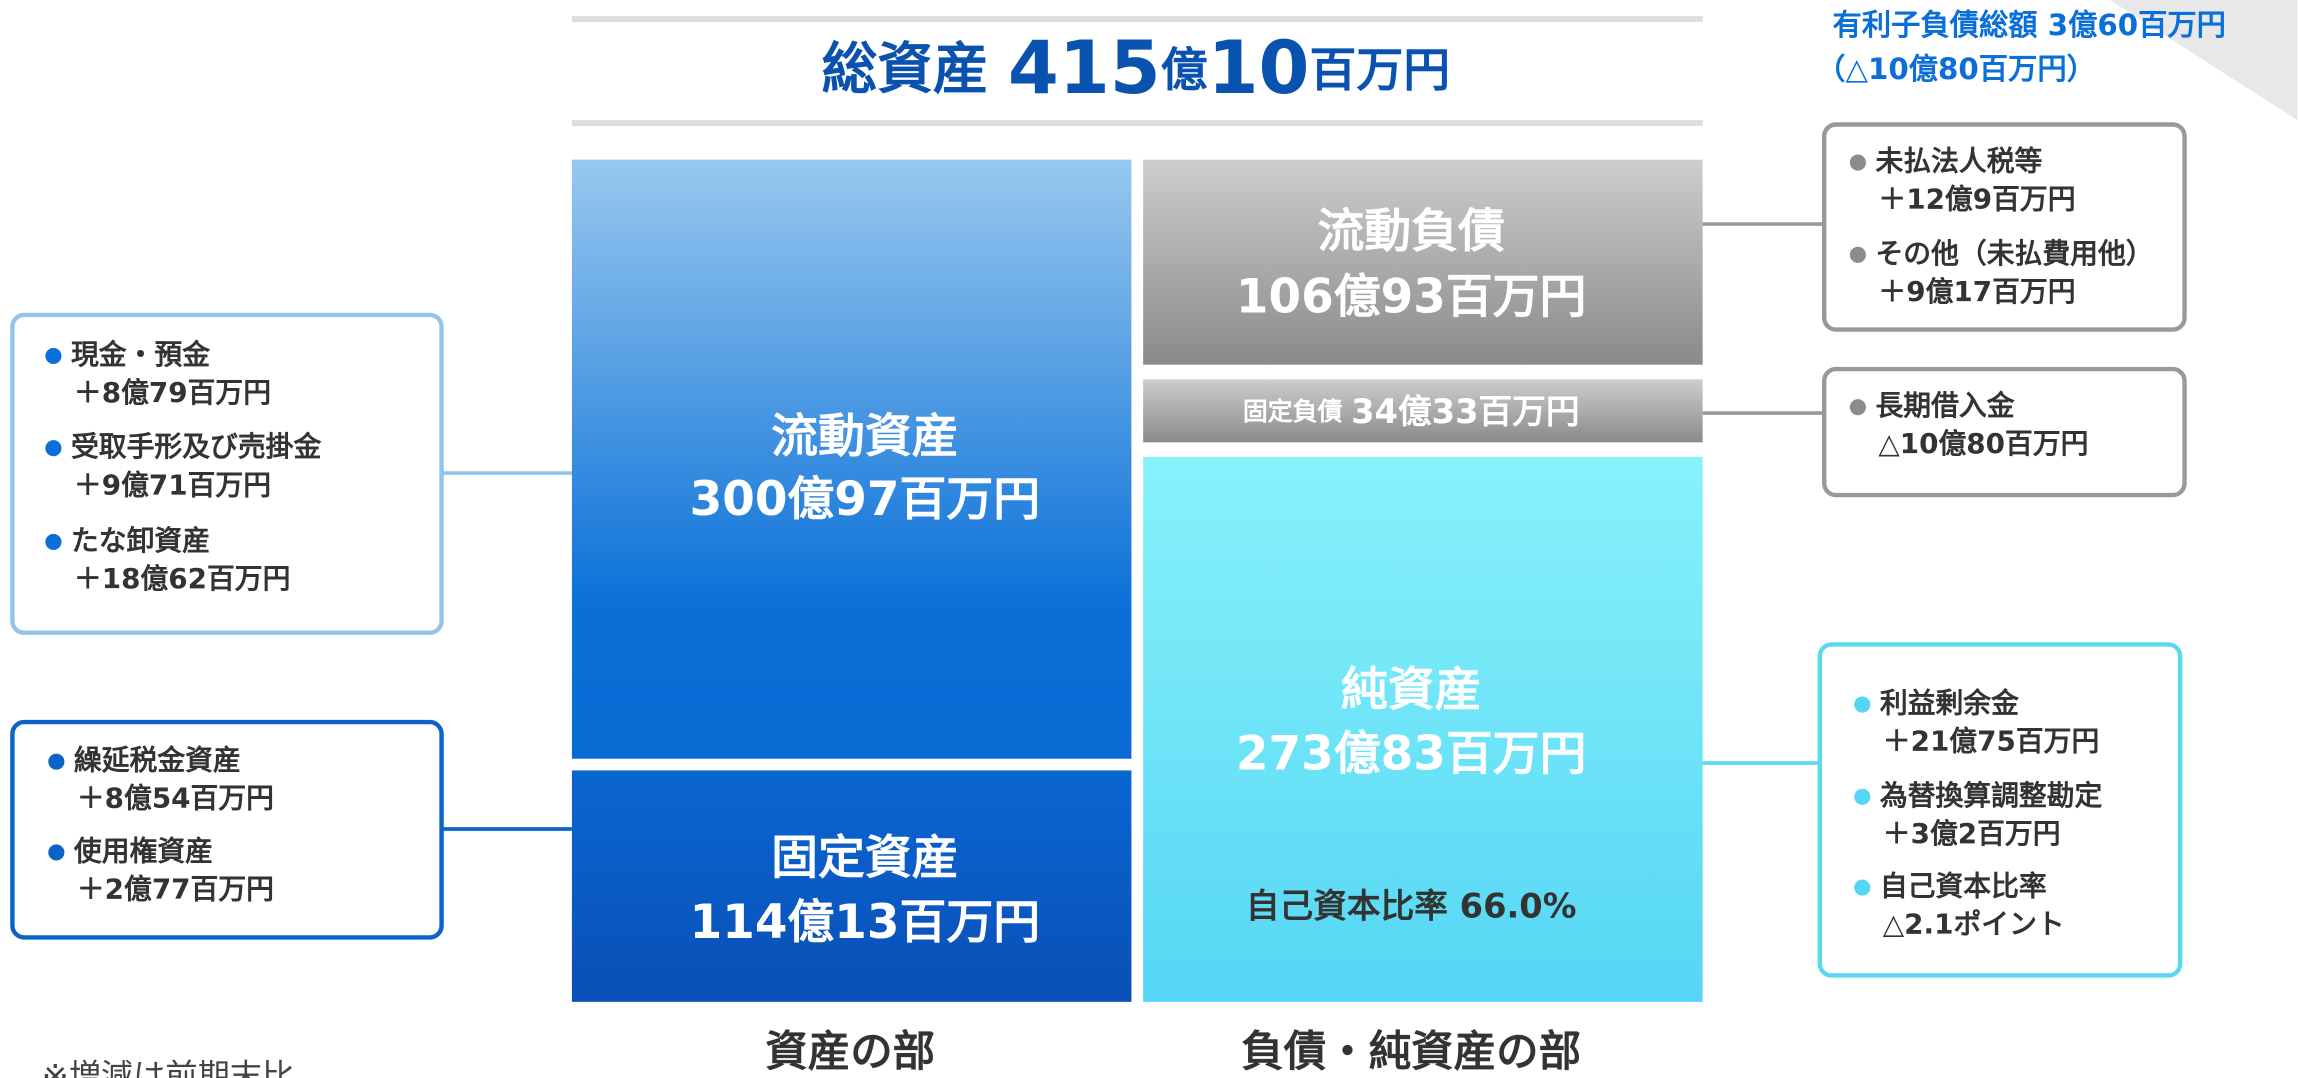  Describe the element at coordinates (175, 798) in the screenshot. I see `item-change: ＋8億54百万円` at that location.